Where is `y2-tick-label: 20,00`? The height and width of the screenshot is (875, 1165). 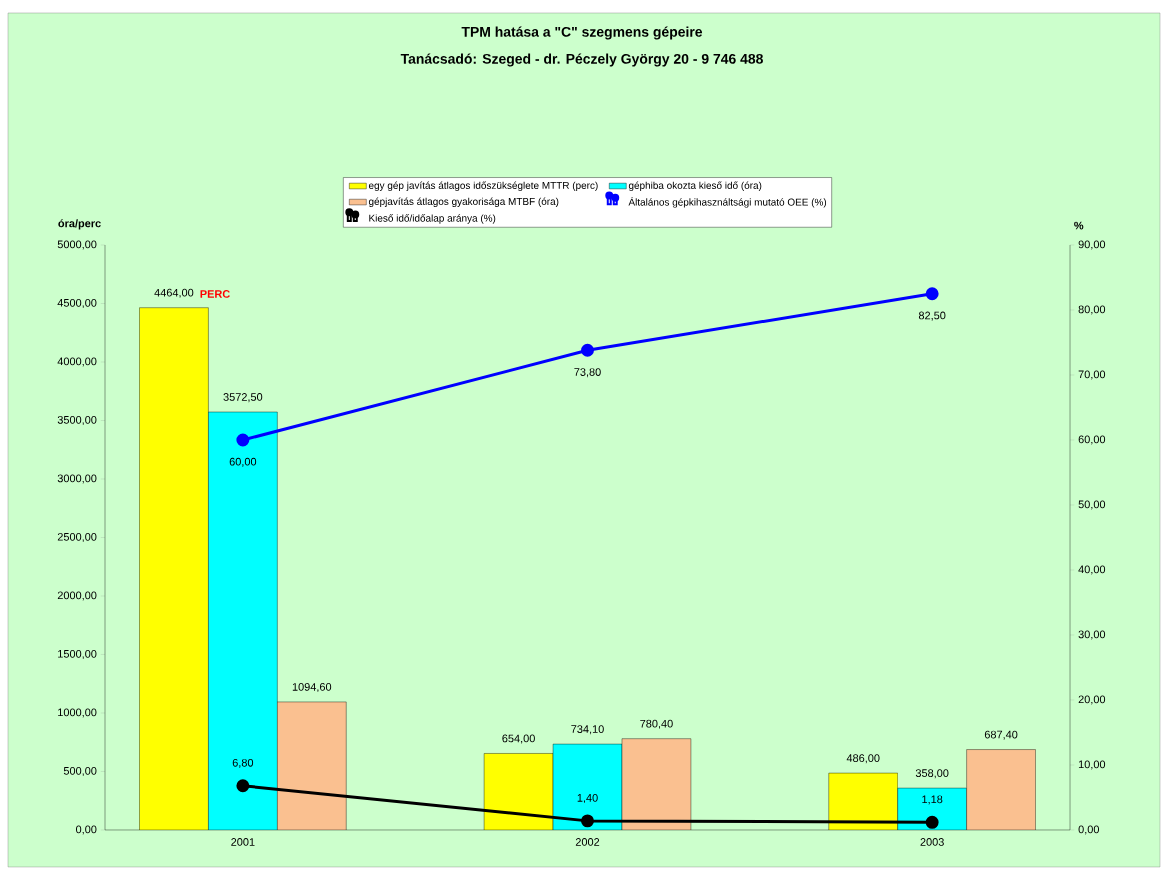
y2-tick-label: 20,00 is located at coordinates (1092, 700).